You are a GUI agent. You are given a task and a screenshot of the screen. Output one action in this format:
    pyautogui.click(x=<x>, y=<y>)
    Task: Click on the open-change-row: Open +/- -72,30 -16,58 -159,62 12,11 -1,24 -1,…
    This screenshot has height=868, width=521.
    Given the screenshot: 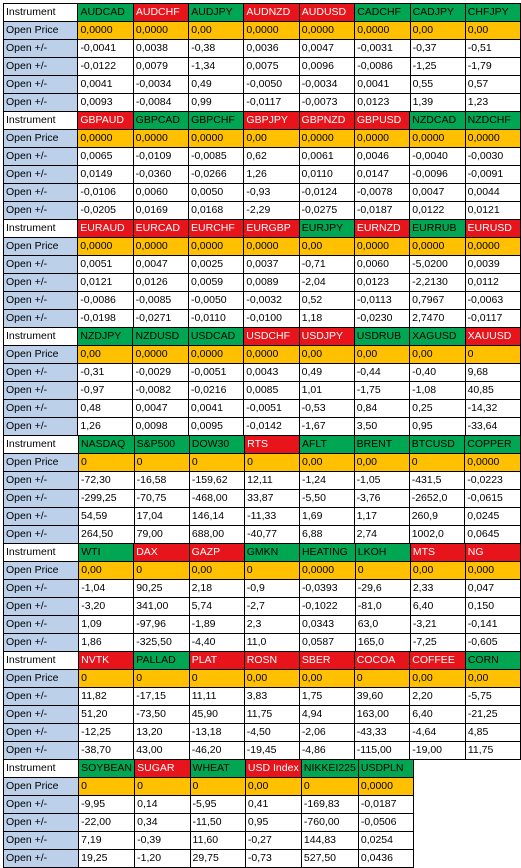 What is the action you would take?
    pyautogui.click(x=262, y=480)
    